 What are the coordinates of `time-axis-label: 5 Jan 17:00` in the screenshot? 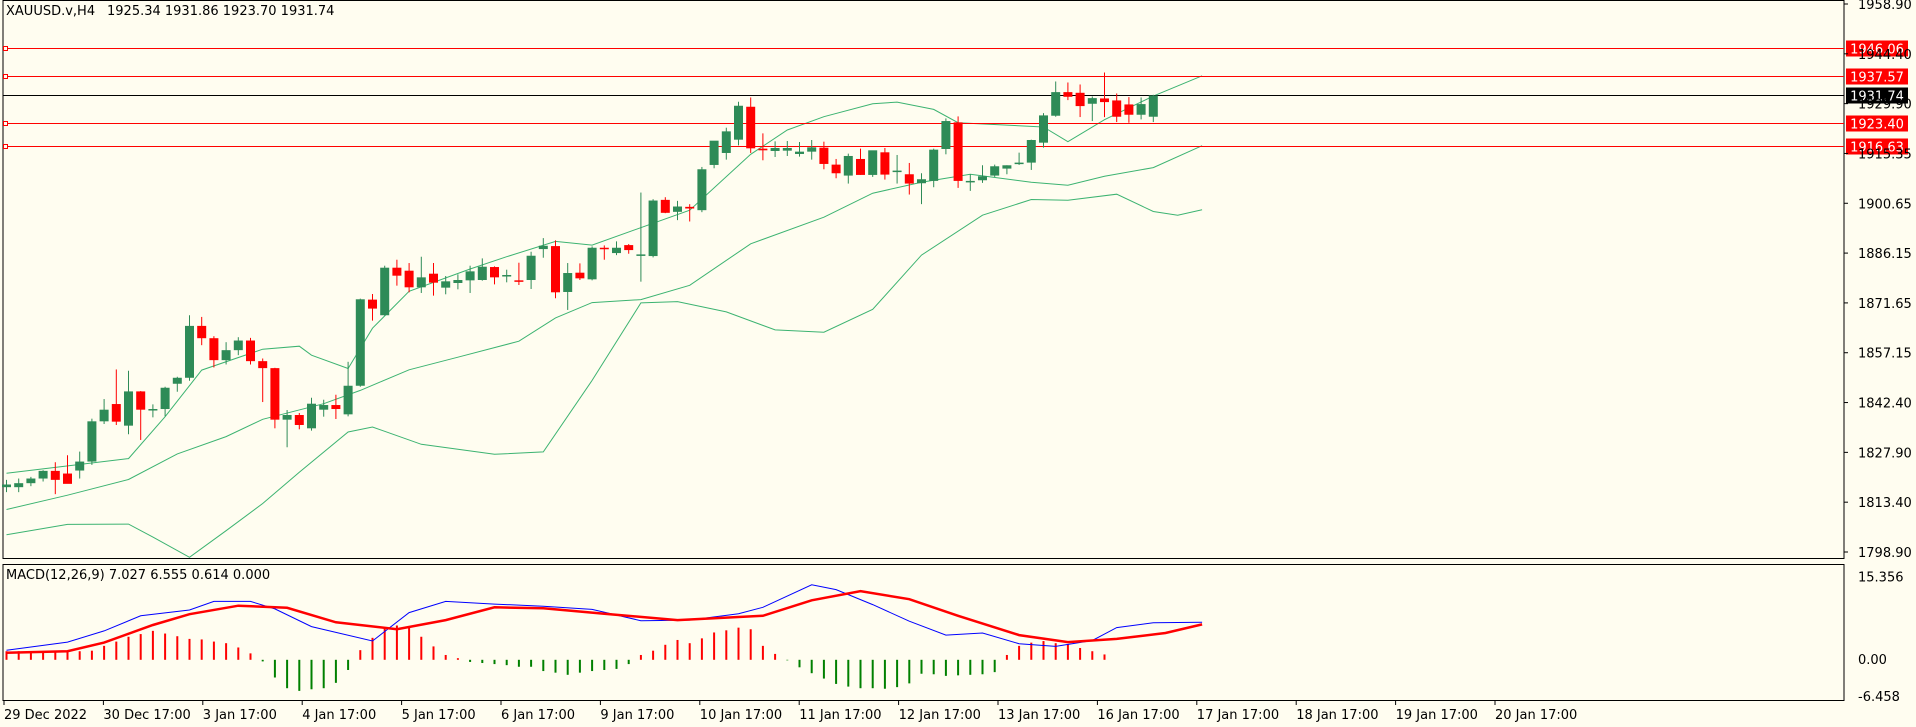 It's located at (439, 715).